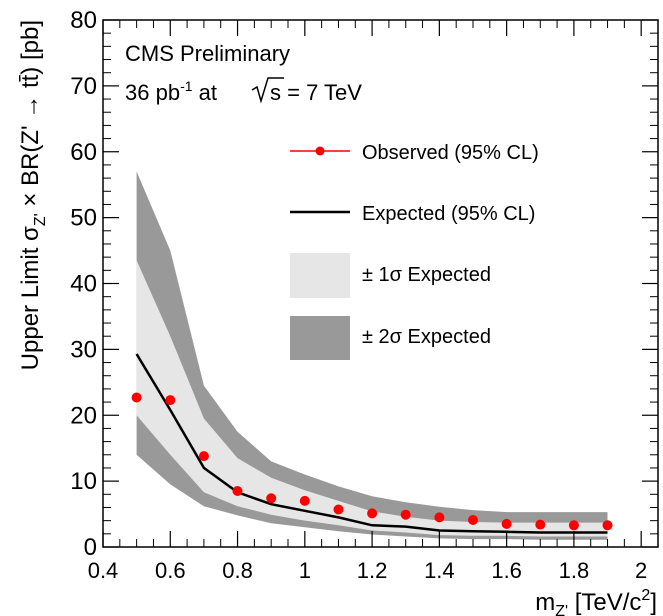  What do you see at coordinates (641, 570) in the screenshot?
I see `x-tick-label: 2` at bounding box center [641, 570].